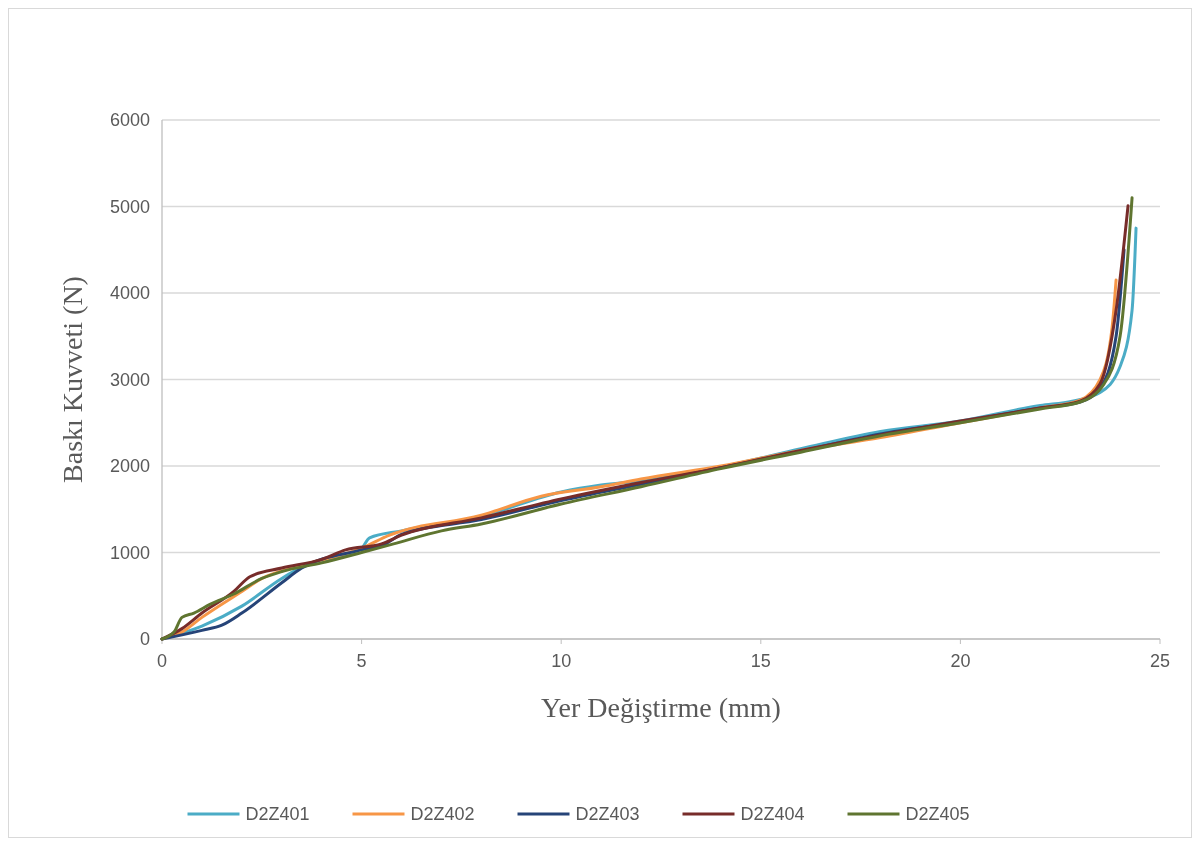 This screenshot has width=1200, height=846. Describe the element at coordinates (607, 814) in the screenshot. I see `legend-label: D2Z403` at that location.